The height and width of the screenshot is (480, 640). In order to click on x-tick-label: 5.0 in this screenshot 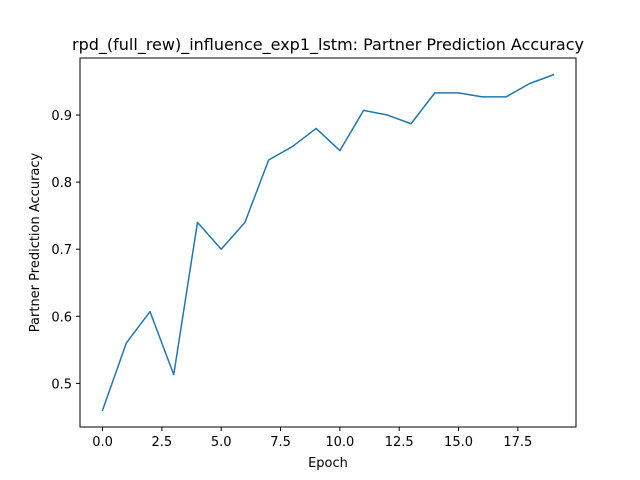, I will do `click(221, 442)`.